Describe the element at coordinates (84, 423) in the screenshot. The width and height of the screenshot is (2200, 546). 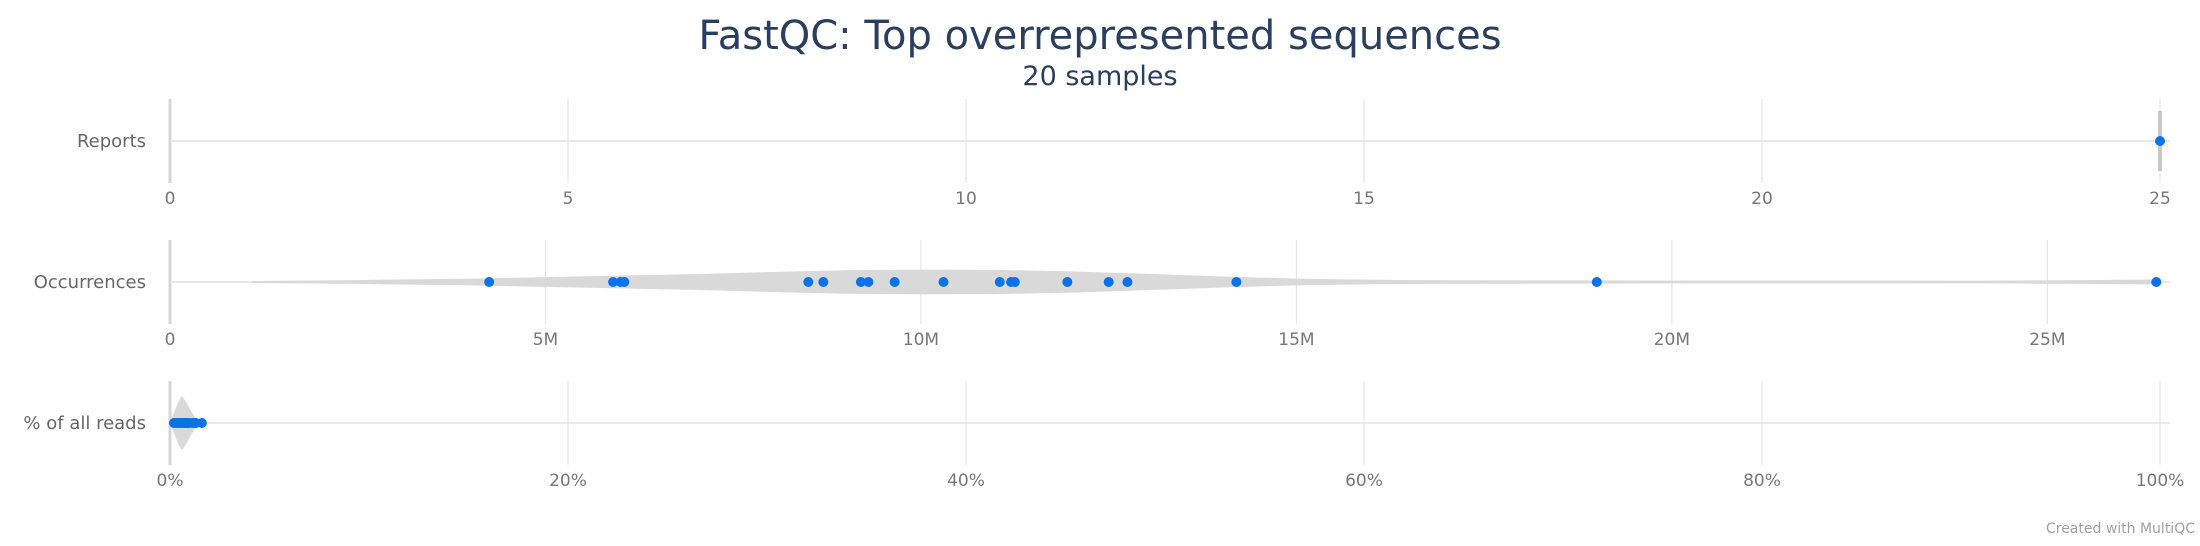
I see `panel-label: % of all reads` at that location.